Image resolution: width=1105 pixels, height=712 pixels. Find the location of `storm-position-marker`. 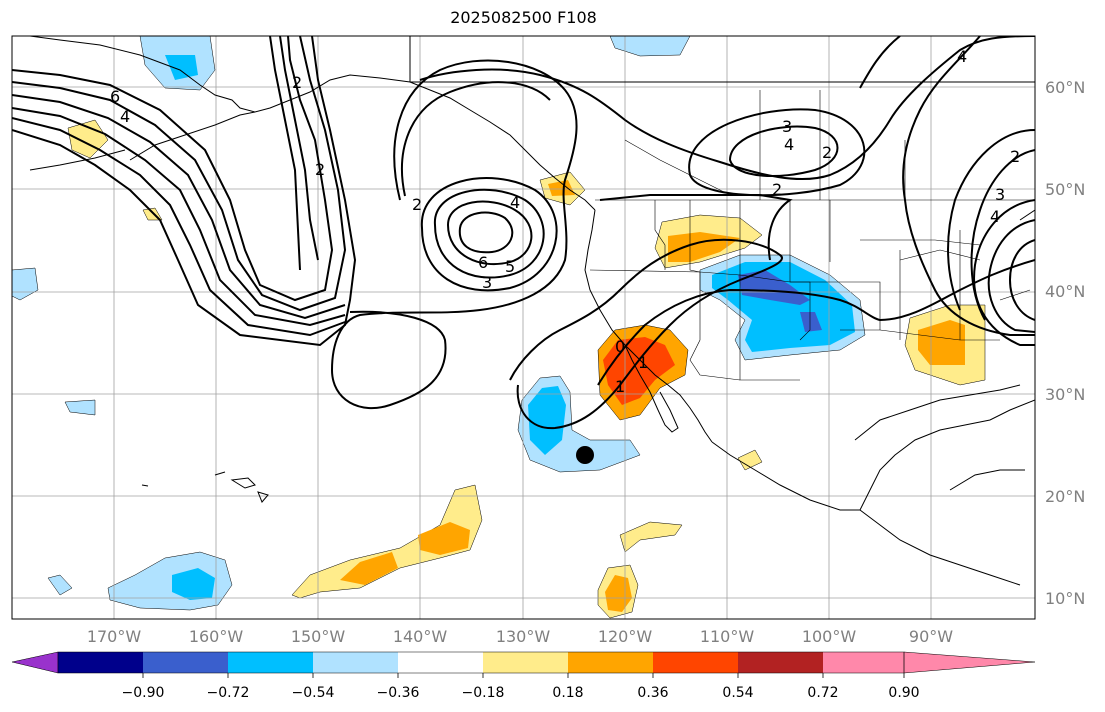

storm-position-marker is located at coordinates (585, 455).